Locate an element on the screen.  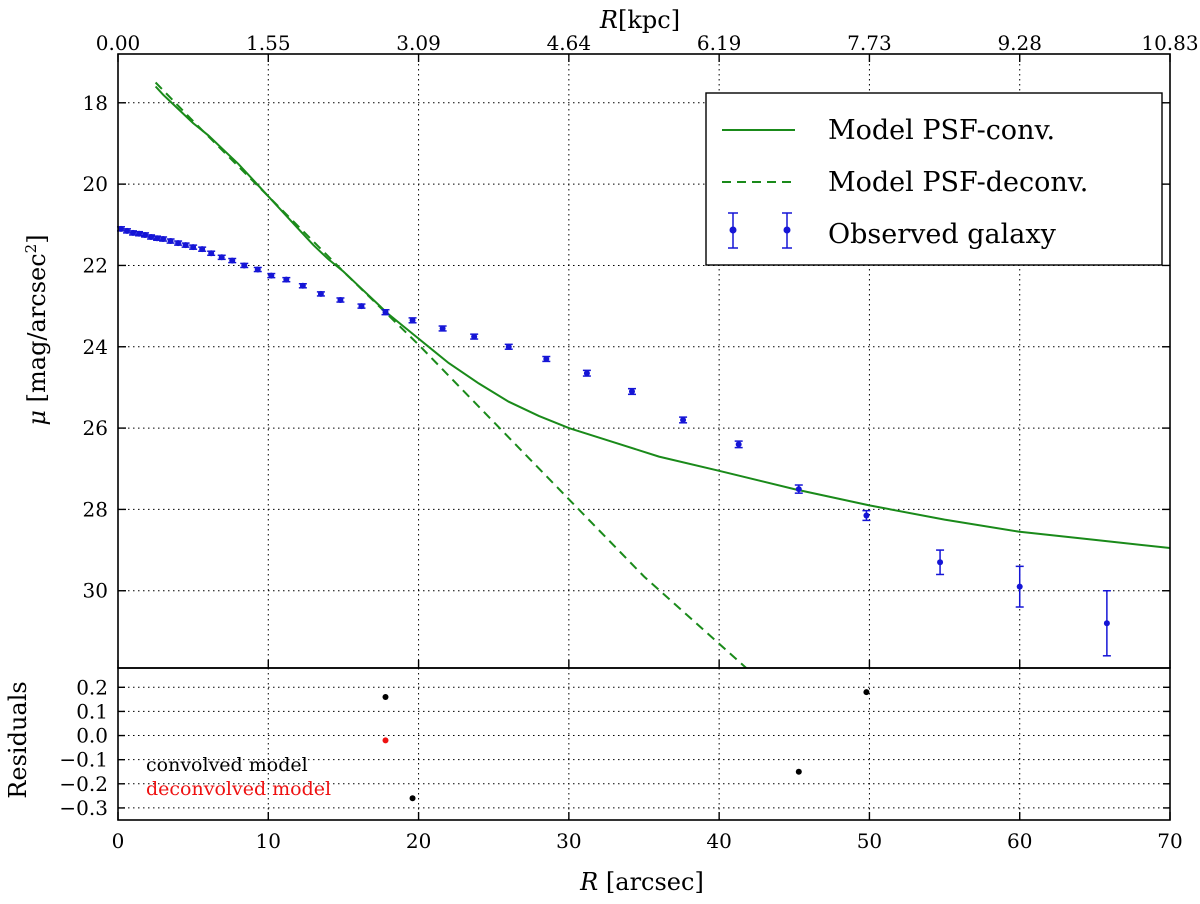
main-y-tick-label: 28 is located at coordinates (95, 509).